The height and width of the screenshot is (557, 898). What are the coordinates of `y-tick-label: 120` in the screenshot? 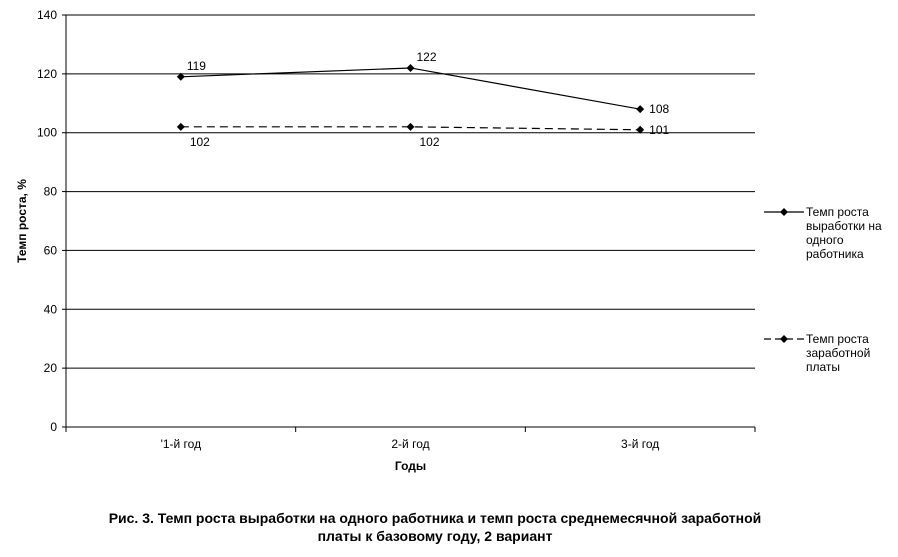 It's located at (47, 74).